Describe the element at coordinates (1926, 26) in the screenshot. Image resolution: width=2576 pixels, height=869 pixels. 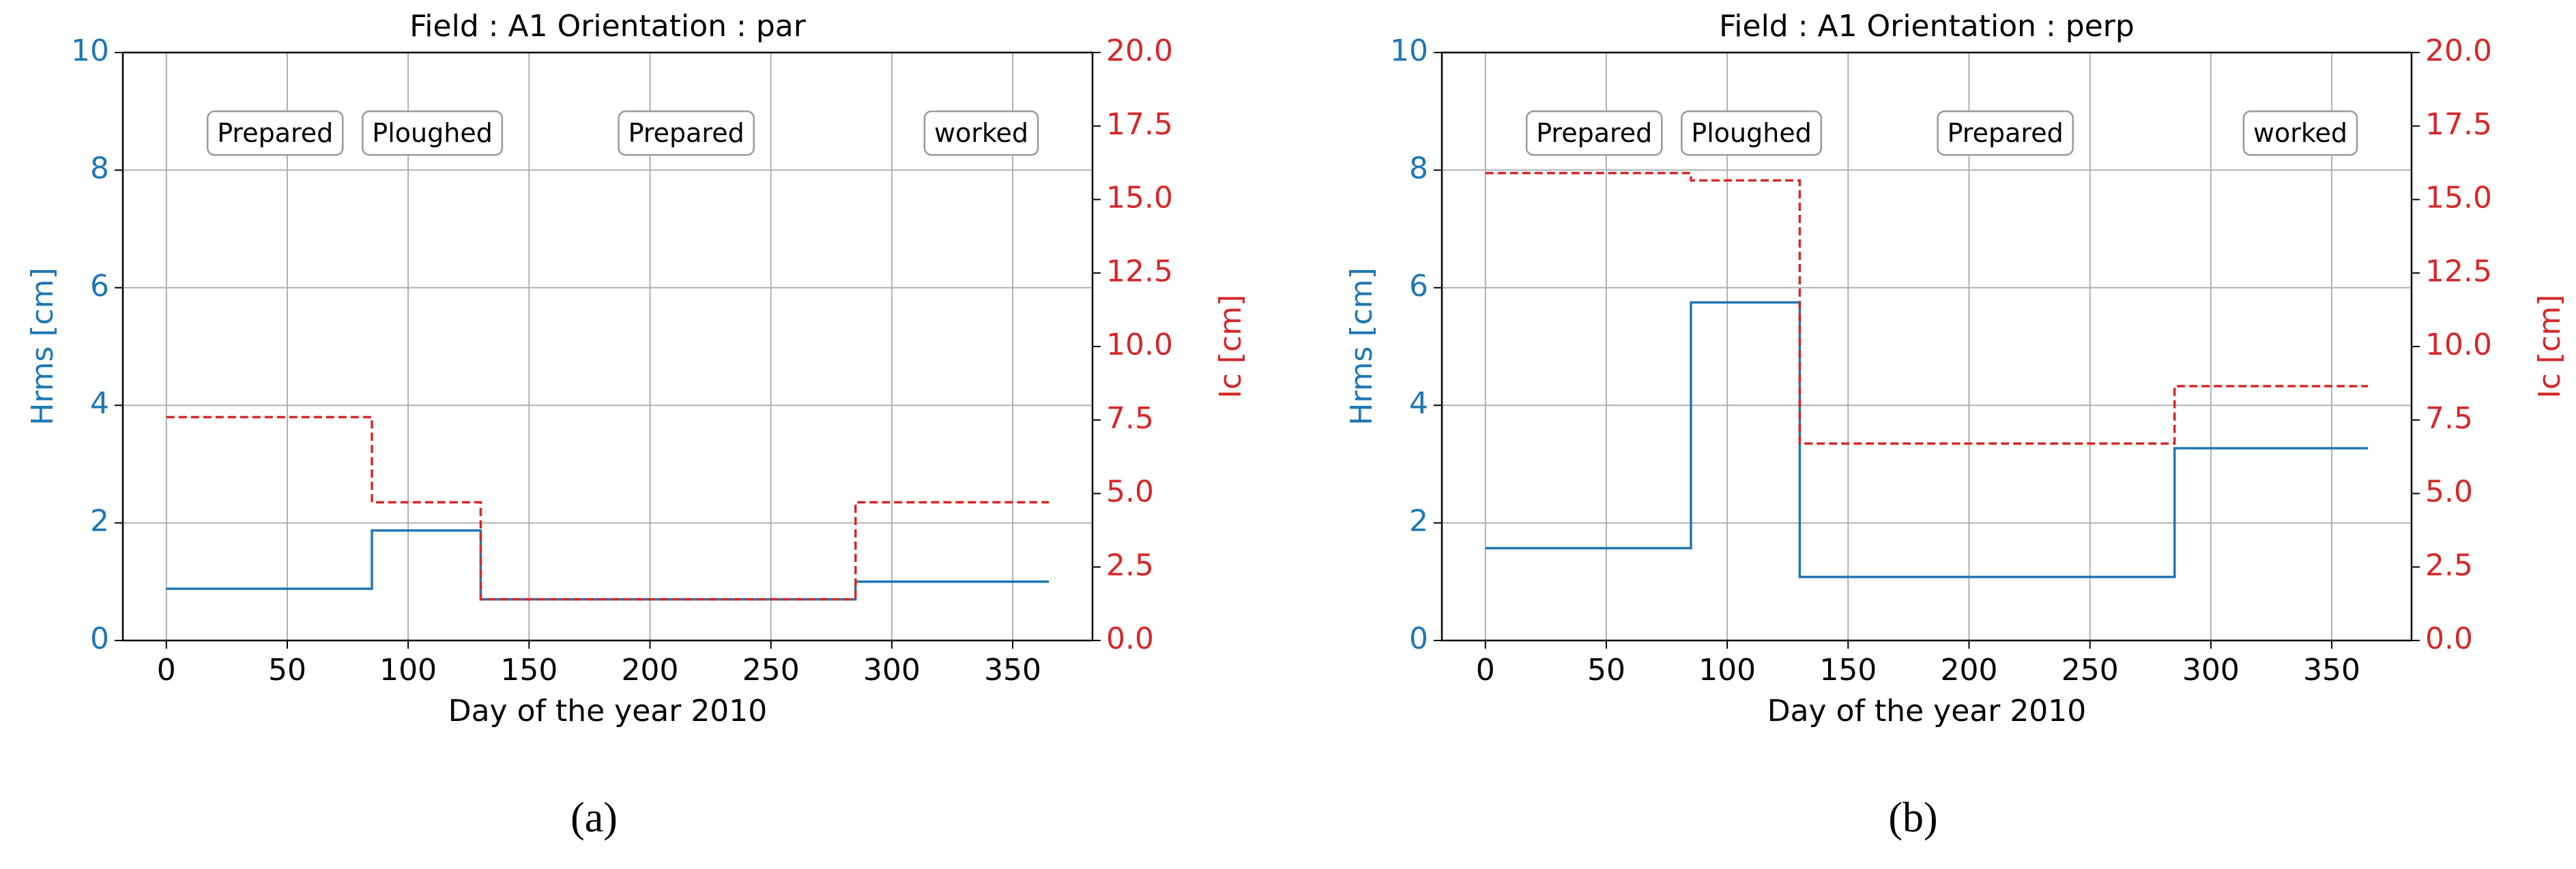
I see `chart-title: Field : A1 Orientation : perp` at that location.